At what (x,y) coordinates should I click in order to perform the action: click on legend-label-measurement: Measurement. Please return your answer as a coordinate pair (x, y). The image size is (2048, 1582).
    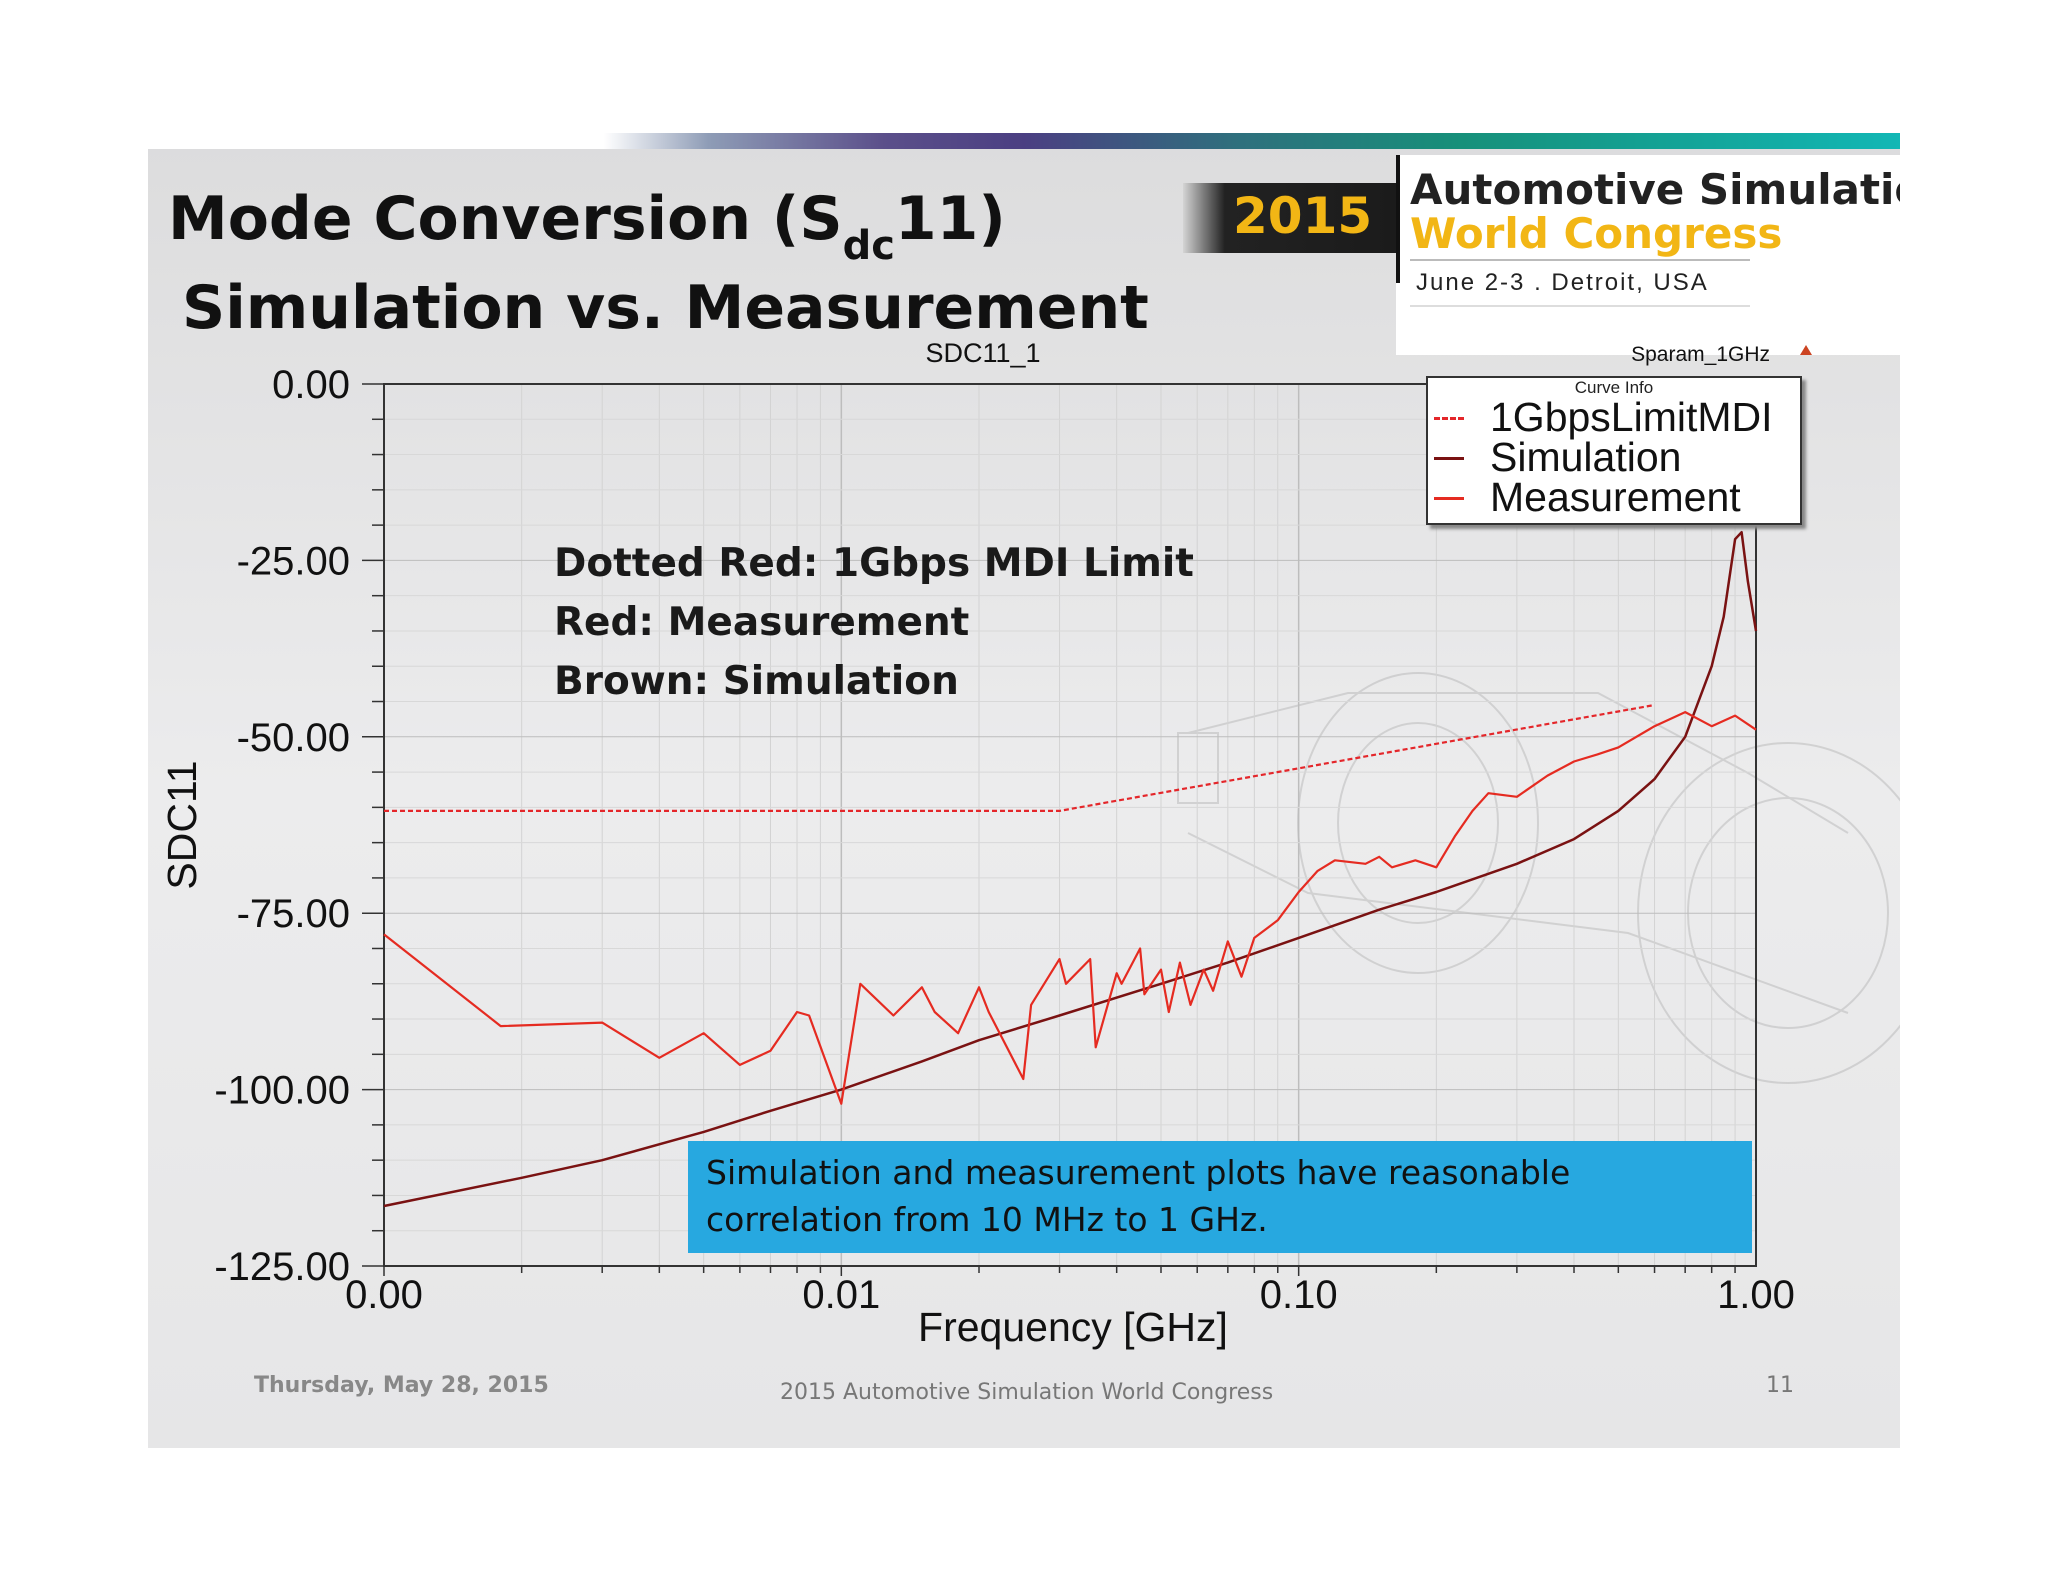
    Looking at the image, I should click on (1615, 497).